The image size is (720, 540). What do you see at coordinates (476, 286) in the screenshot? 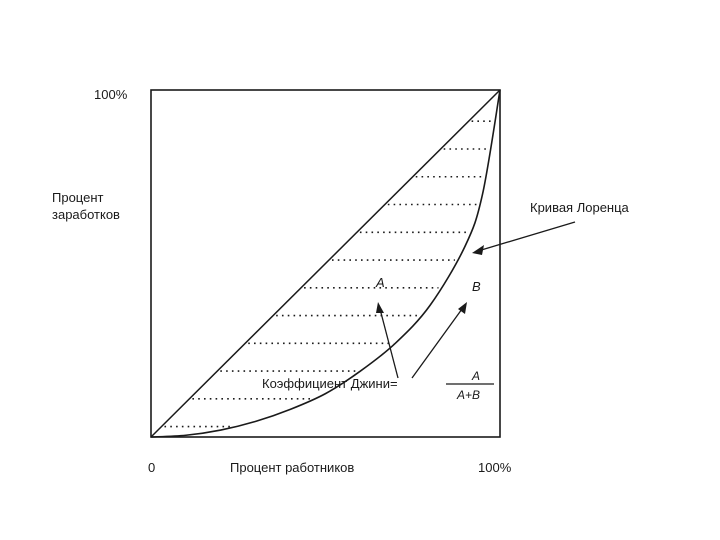
I see `area-b-label: B` at bounding box center [476, 286].